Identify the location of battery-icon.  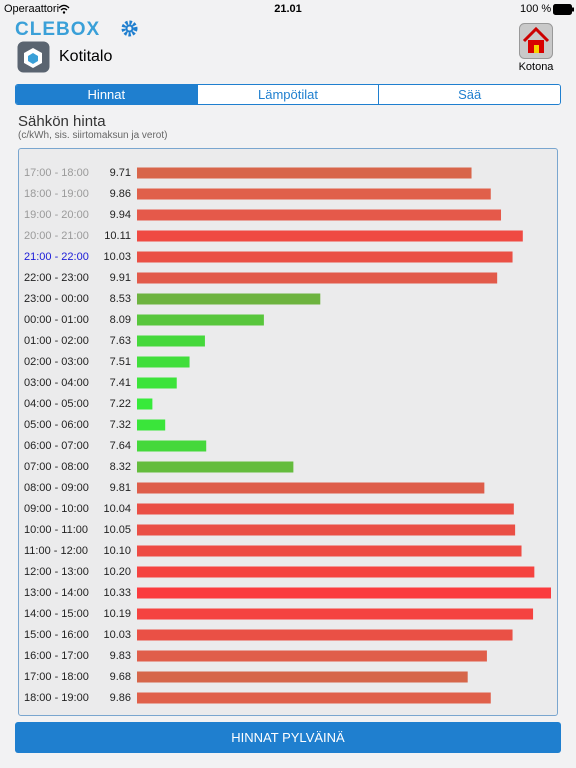
(563, 9).